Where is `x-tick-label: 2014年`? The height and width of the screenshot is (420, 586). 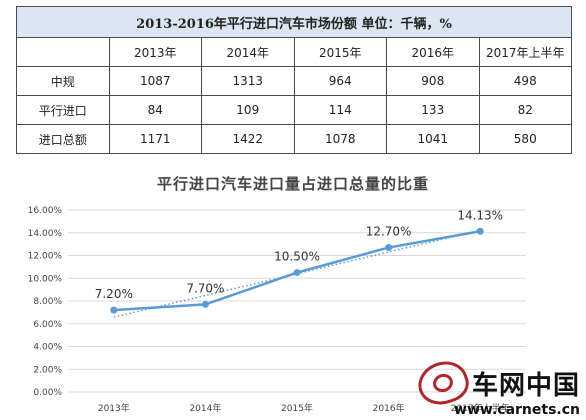
x-tick-label: 2014年 is located at coordinates (205, 408).